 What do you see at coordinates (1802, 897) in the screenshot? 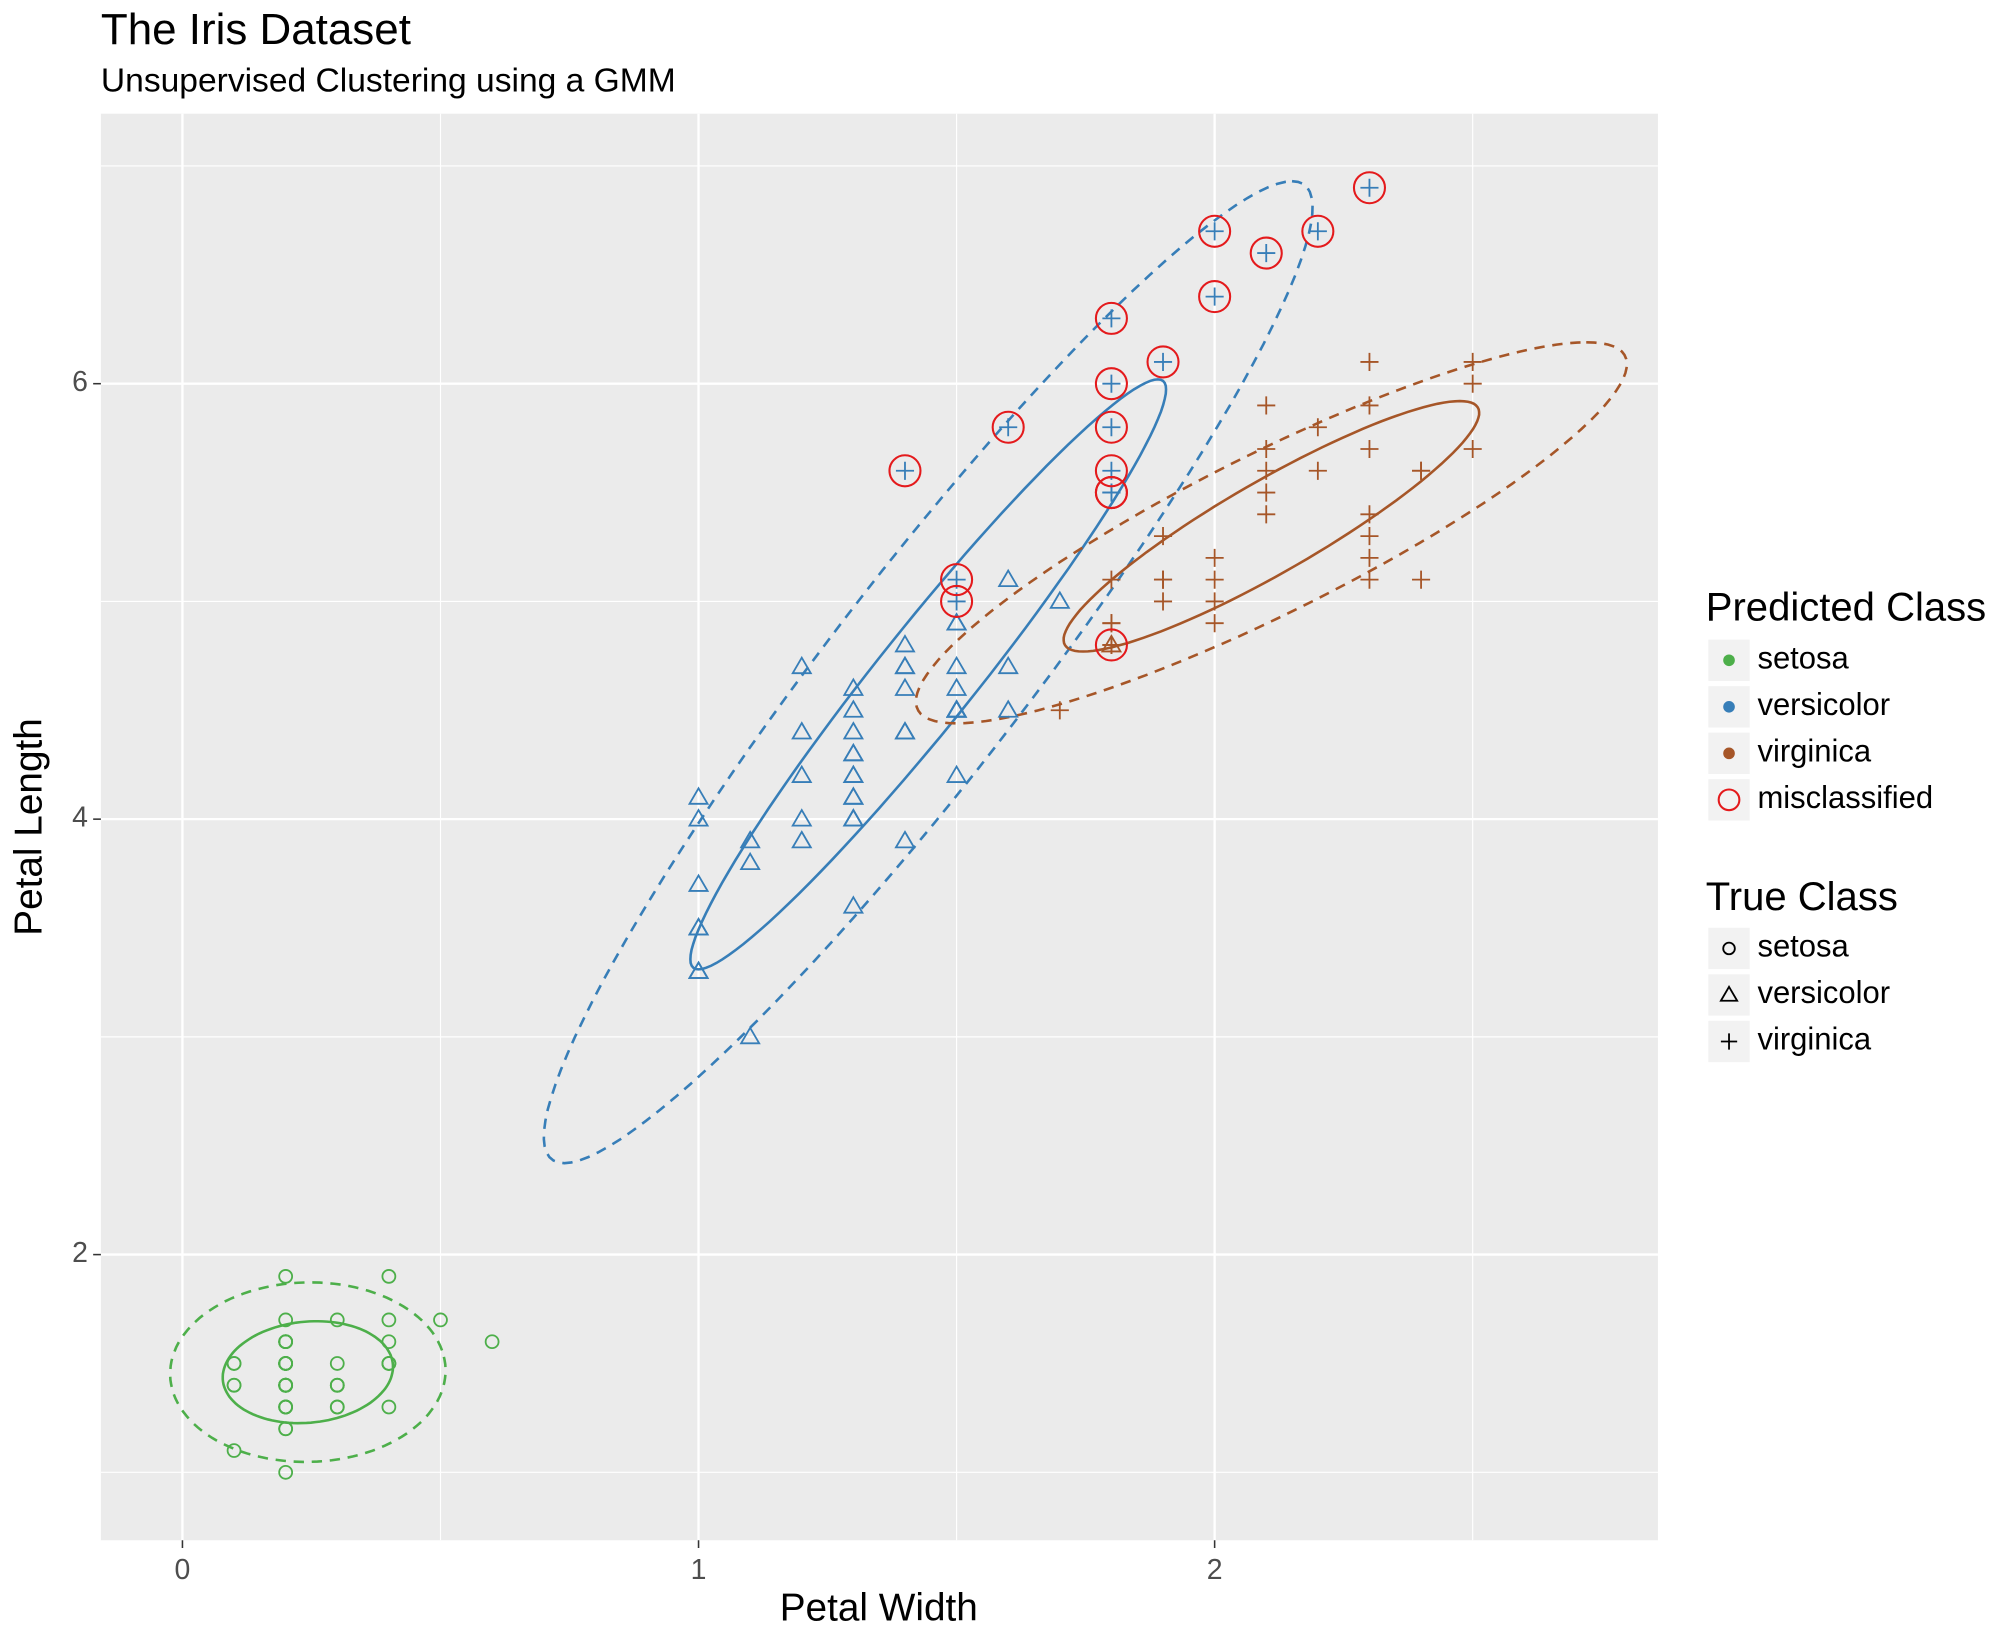
I see `legend-title: True Class` at bounding box center [1802, 897].